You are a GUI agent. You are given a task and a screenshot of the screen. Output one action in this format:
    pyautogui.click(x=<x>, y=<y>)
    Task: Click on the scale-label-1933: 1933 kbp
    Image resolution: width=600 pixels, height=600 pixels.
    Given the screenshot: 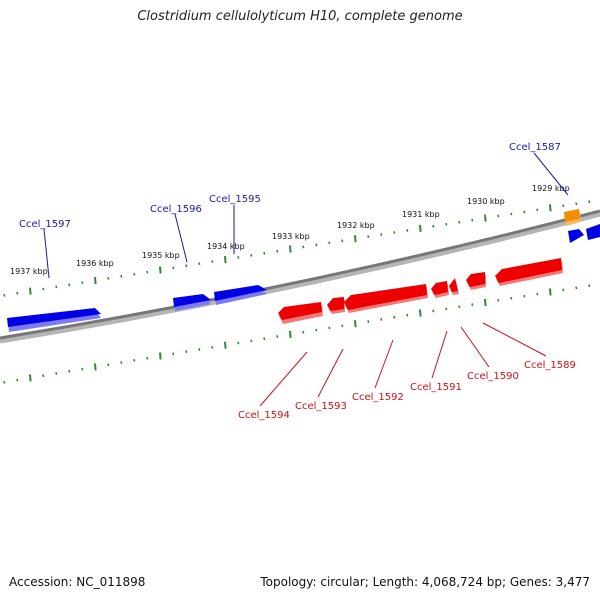 What is the action you would take?
    pyautogui.click(x=291, y=236)
    